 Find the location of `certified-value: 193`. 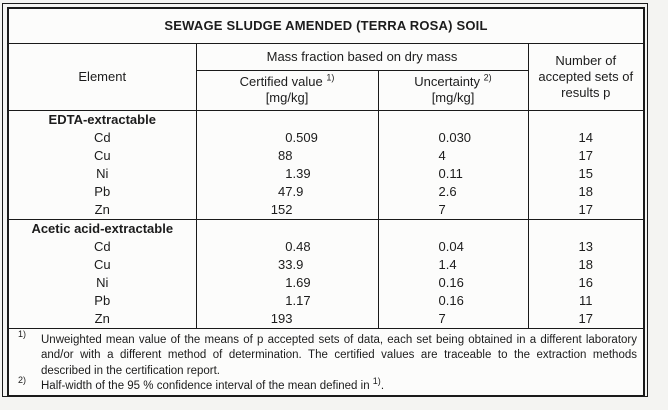

certified-value: 193 is located at coordinates (287, 319).